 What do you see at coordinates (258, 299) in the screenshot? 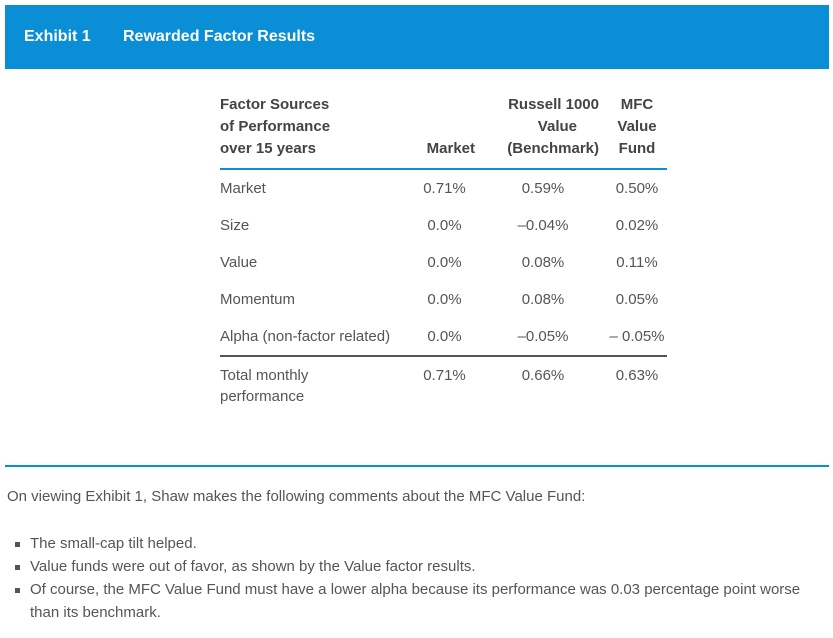
I see `row-label: Momentum` at bounding box center [258, 299].